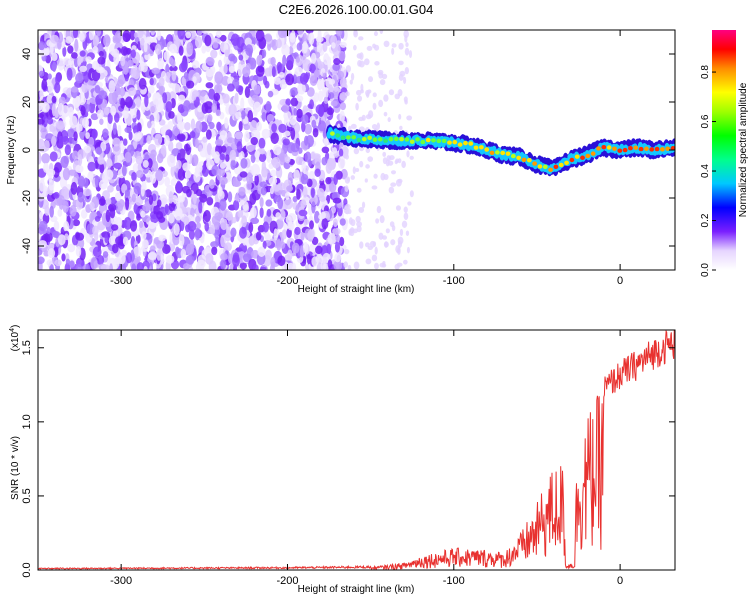 The width and height of the screenshot is (750, 600). Describe the element at coordinates (27, 150) in the screenshot. I see `spectrogram-ytick-label: 0` at that location.